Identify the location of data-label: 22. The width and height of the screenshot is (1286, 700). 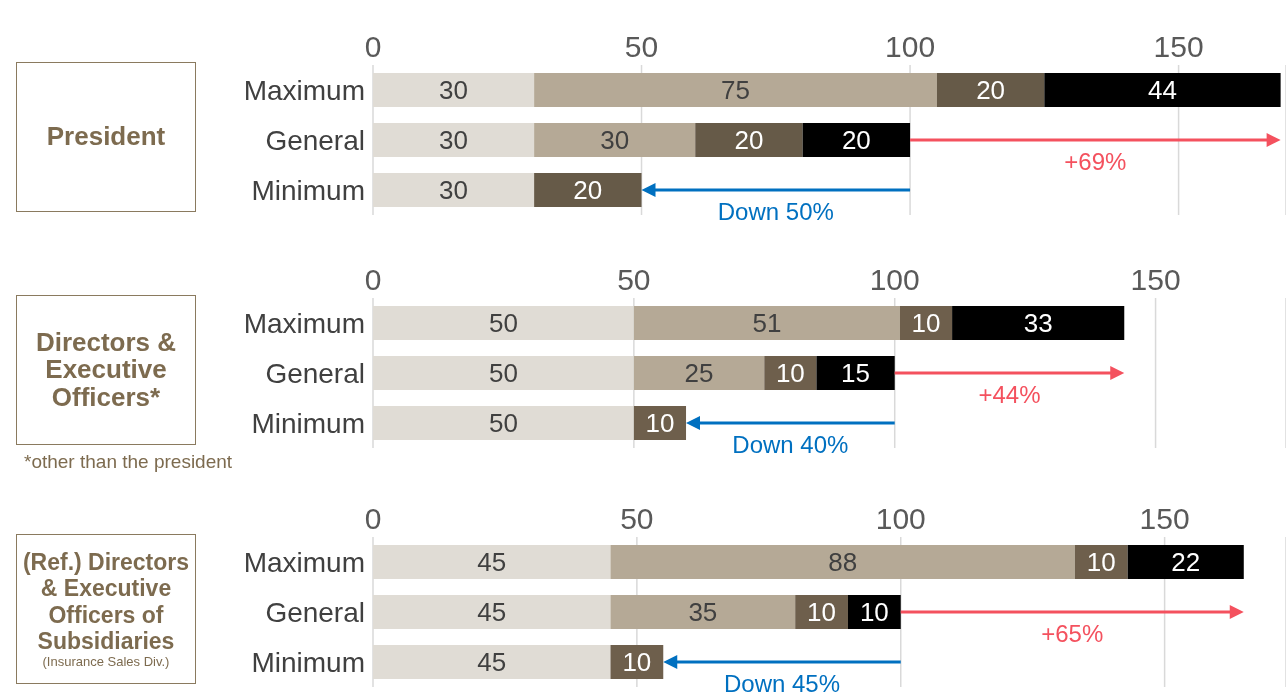
(1186, 562).